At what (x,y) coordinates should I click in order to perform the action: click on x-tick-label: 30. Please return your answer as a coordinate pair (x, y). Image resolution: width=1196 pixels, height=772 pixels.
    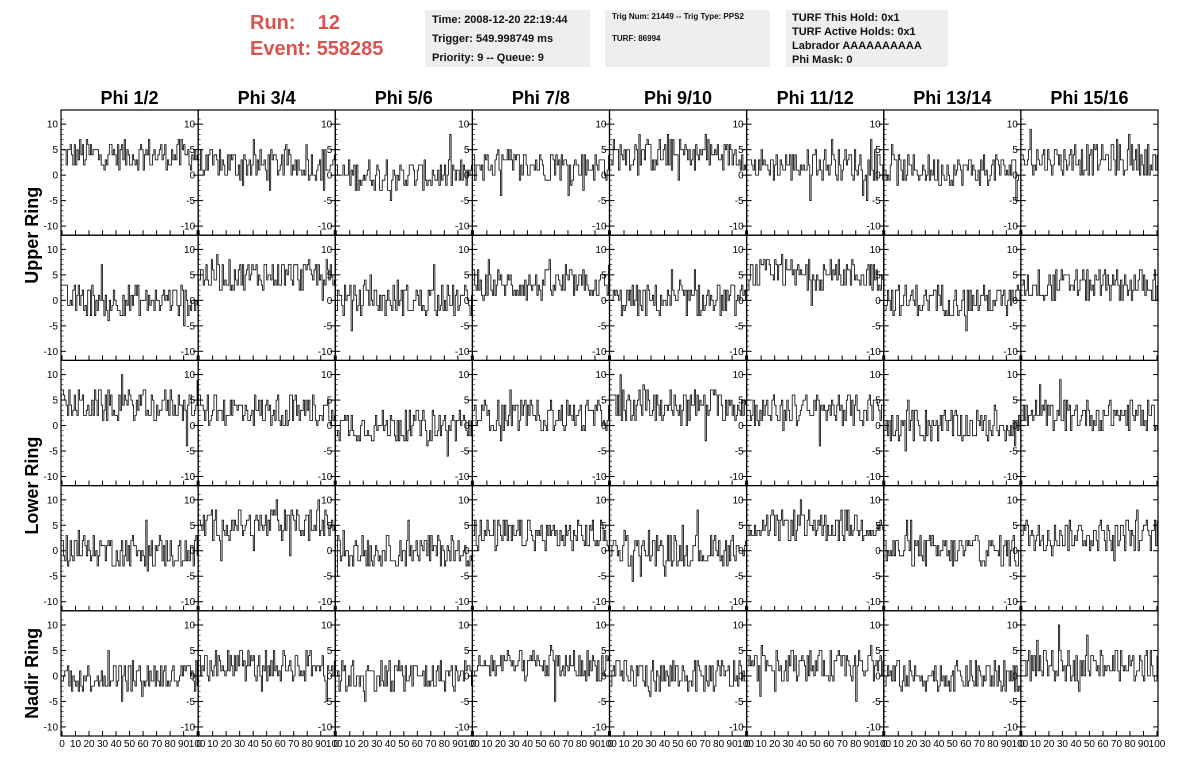
    Looking at the image, I should click on (240, 744).